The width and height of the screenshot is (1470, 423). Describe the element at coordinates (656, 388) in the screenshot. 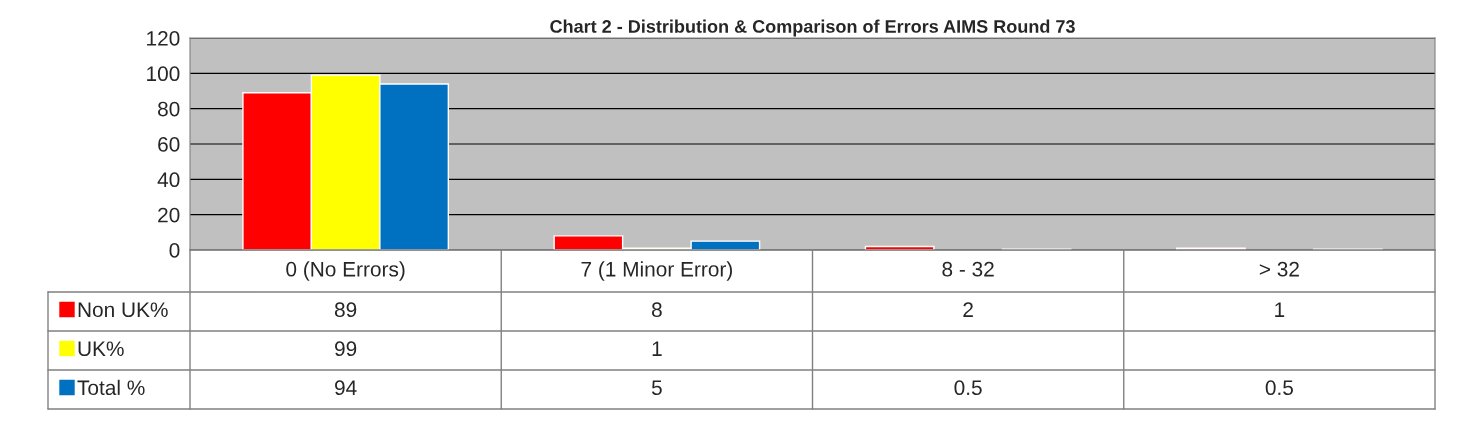

I see `data-label: 5` at that location.